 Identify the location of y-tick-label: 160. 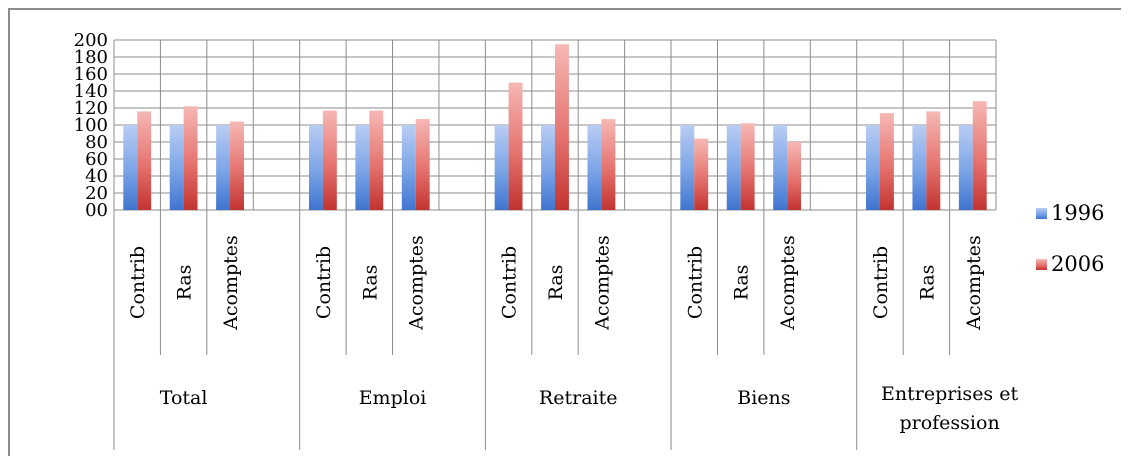
(91, 74).